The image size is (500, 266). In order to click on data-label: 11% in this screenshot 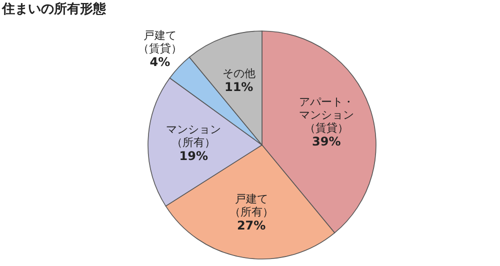, I will do `click(239, 87)`.